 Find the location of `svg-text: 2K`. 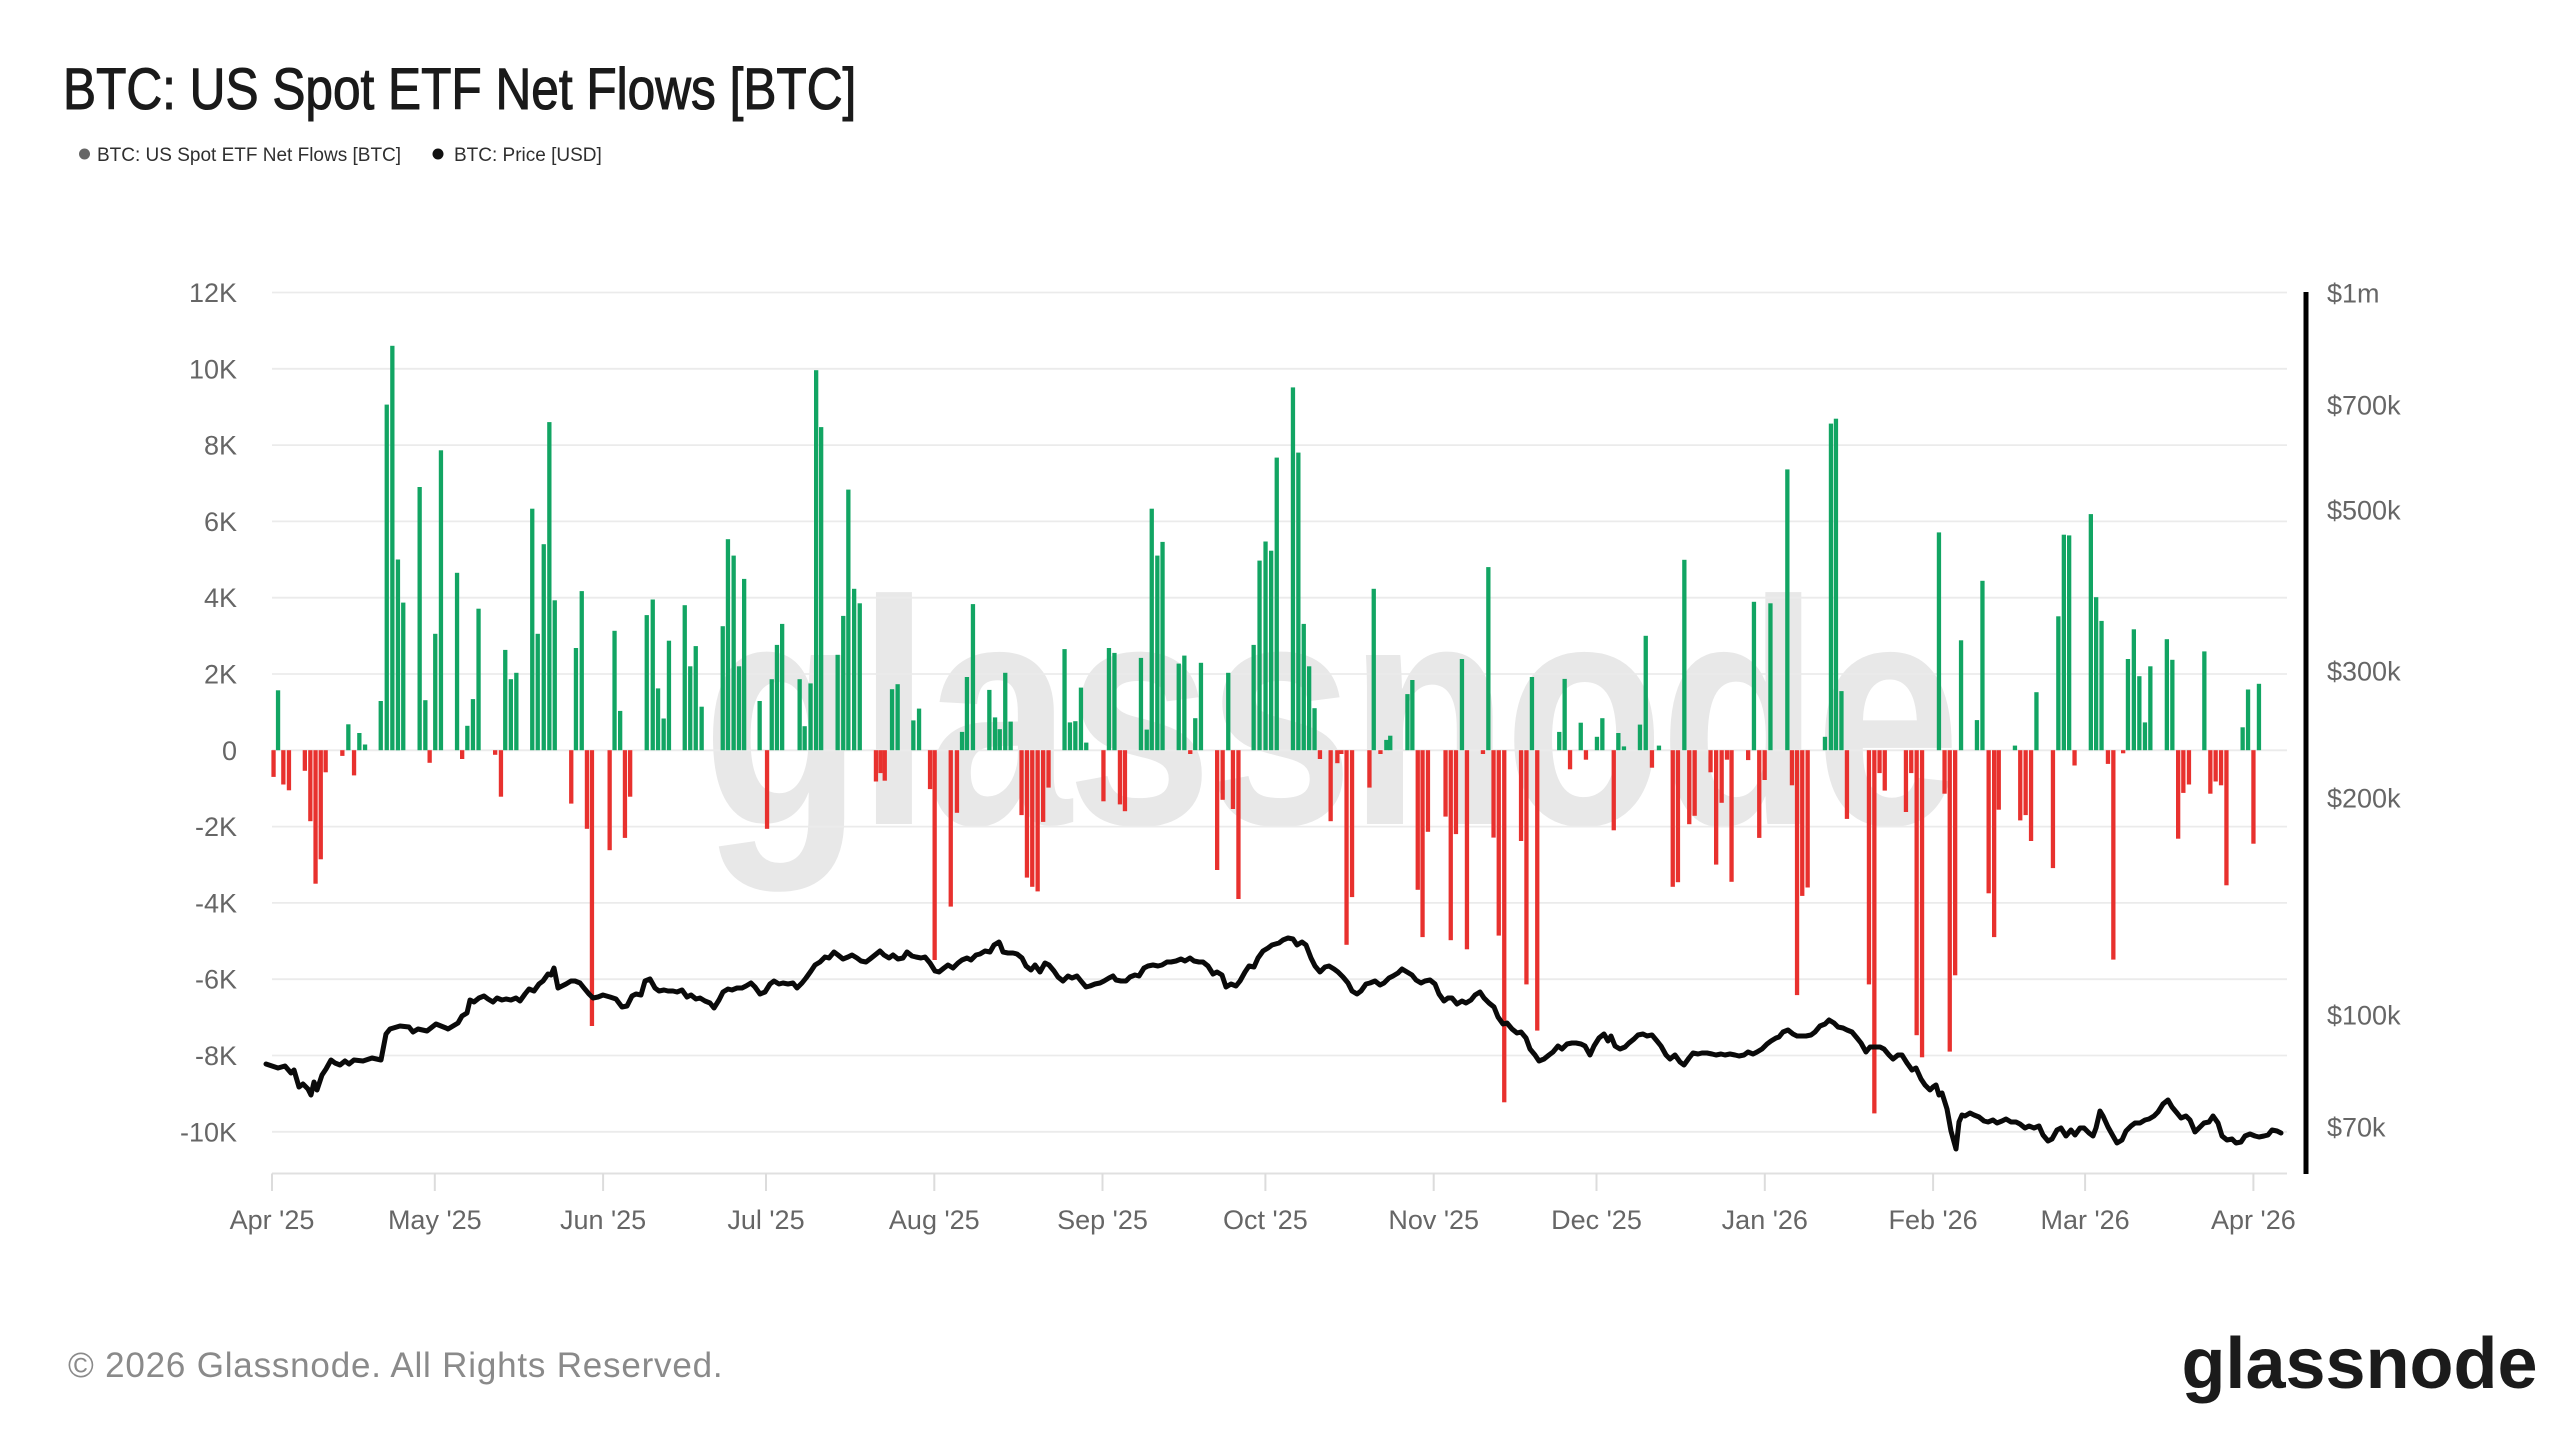

svg-text: 2K is located at coordinates (220, 675).